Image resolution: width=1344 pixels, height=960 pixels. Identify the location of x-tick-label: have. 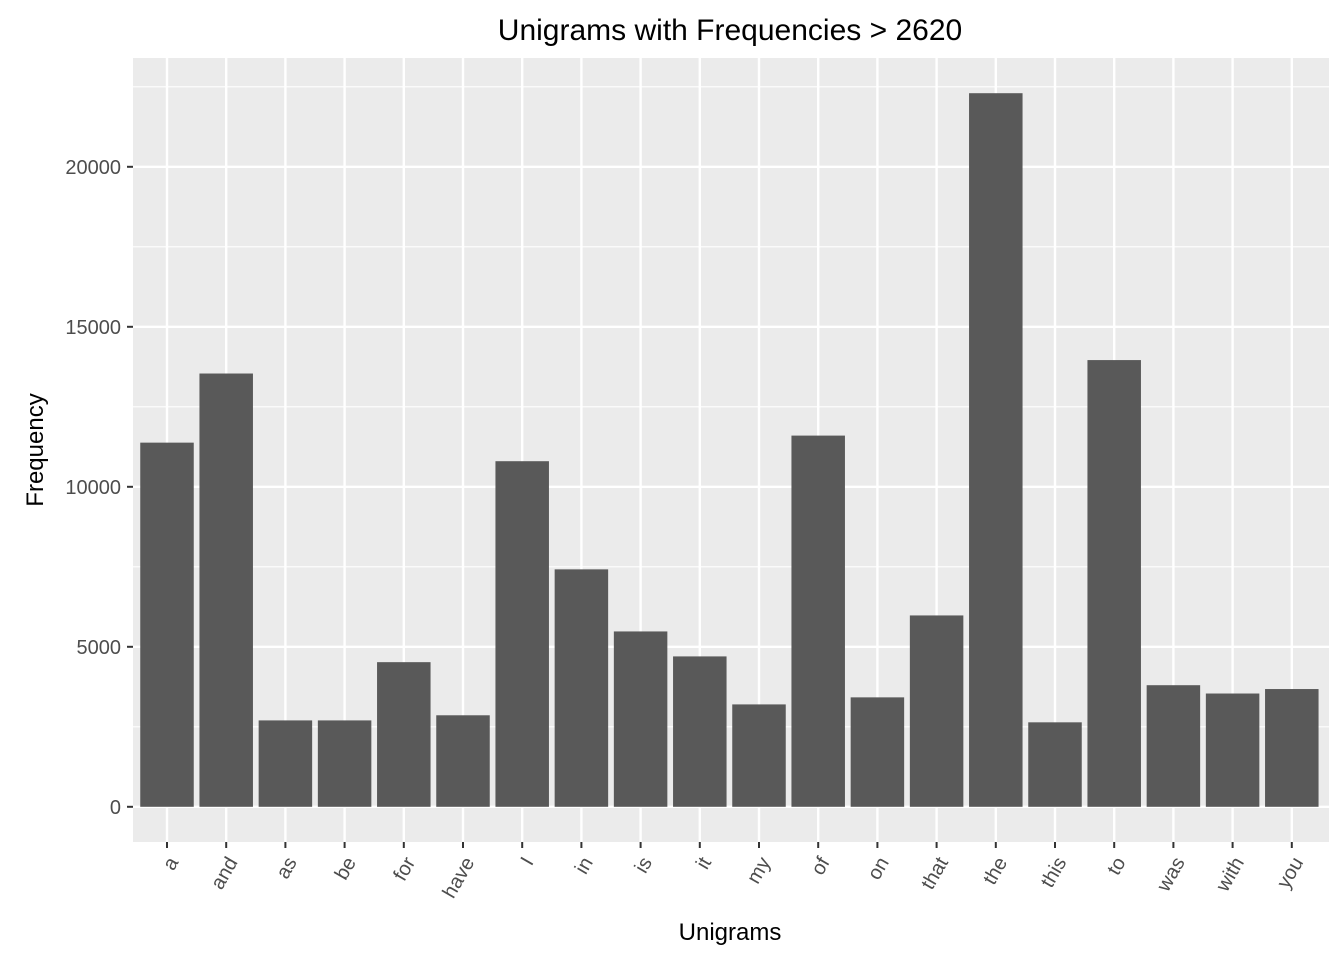
(459, 878).